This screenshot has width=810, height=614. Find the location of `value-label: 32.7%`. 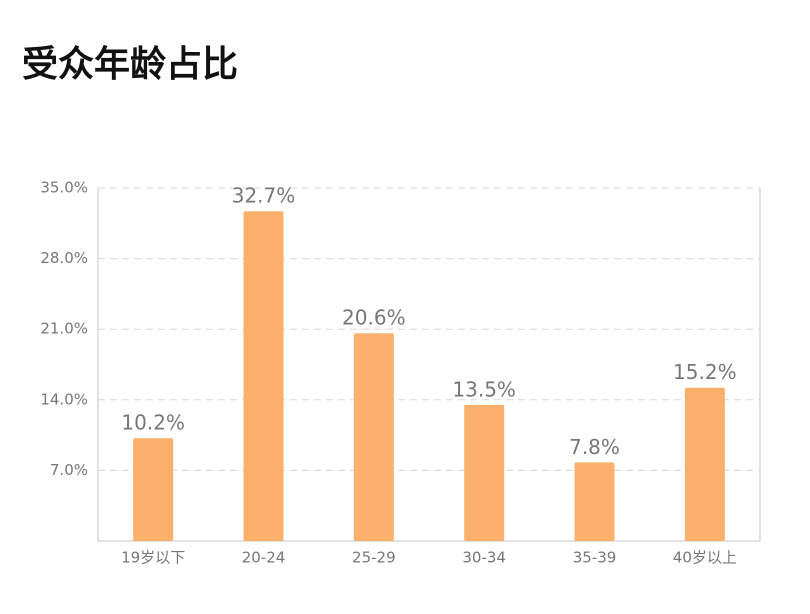

value-label: 32.7% is located at coordinates (264, 196).